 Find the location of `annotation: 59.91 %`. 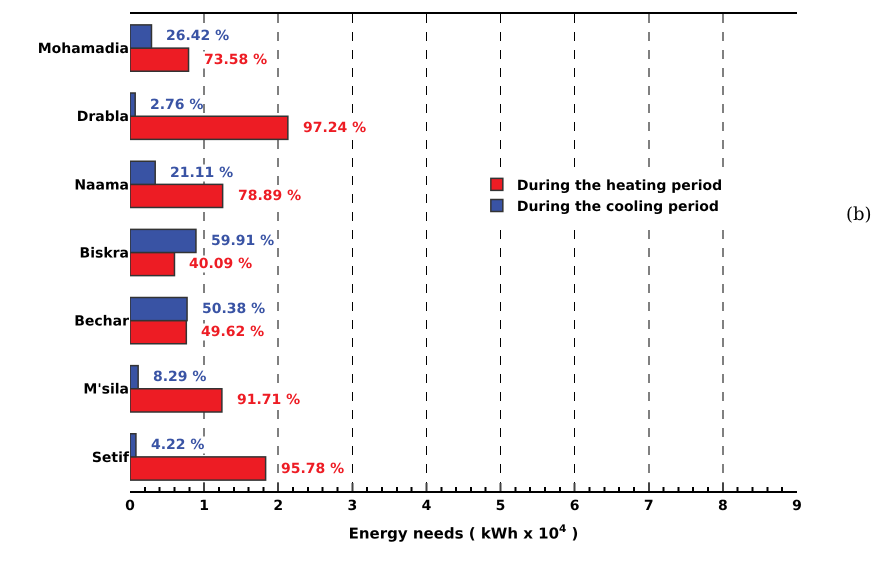

annotation: 59.91 % is located at coordinates (242, 241).